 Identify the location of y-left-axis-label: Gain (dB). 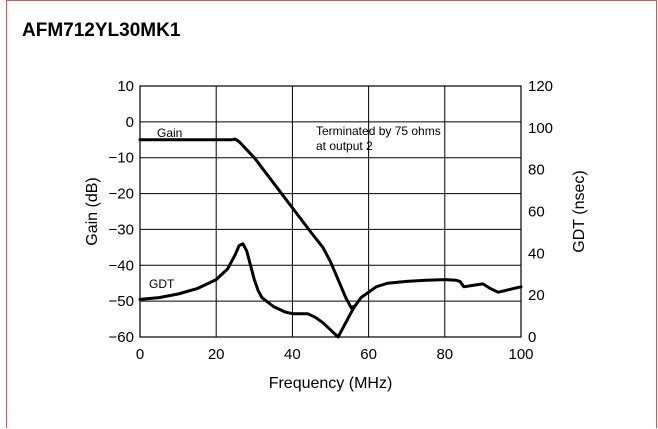
(92, 211).